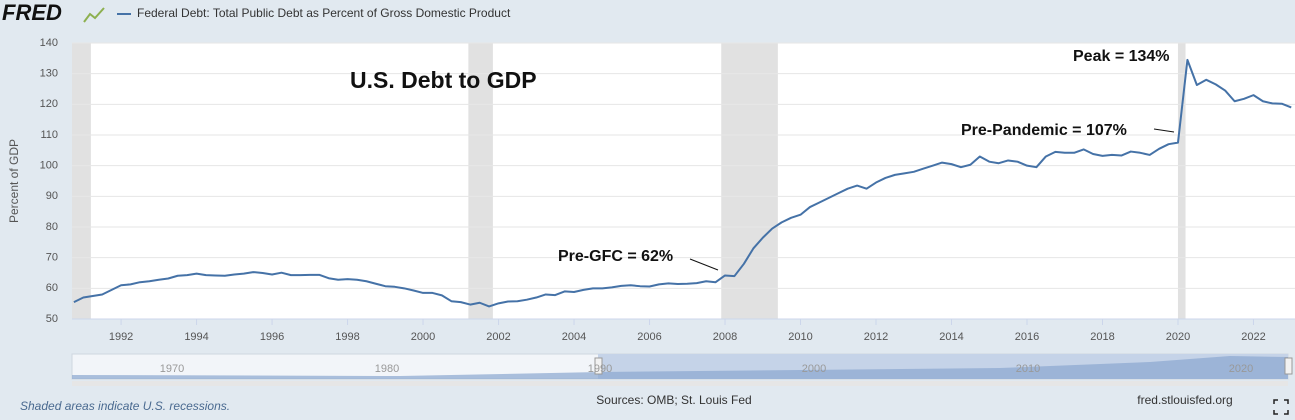  What do you see at coordinates (876, 337) in the screenshot?
I see `x-tick-label: 2012` at bounding box center [876, 337].